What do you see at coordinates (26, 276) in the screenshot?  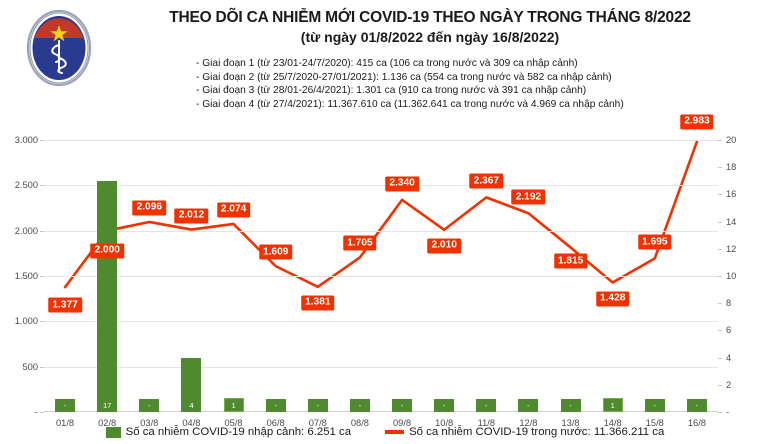 I see `y-axis-left-tick: 1.500` at bounding box center [26, 276].